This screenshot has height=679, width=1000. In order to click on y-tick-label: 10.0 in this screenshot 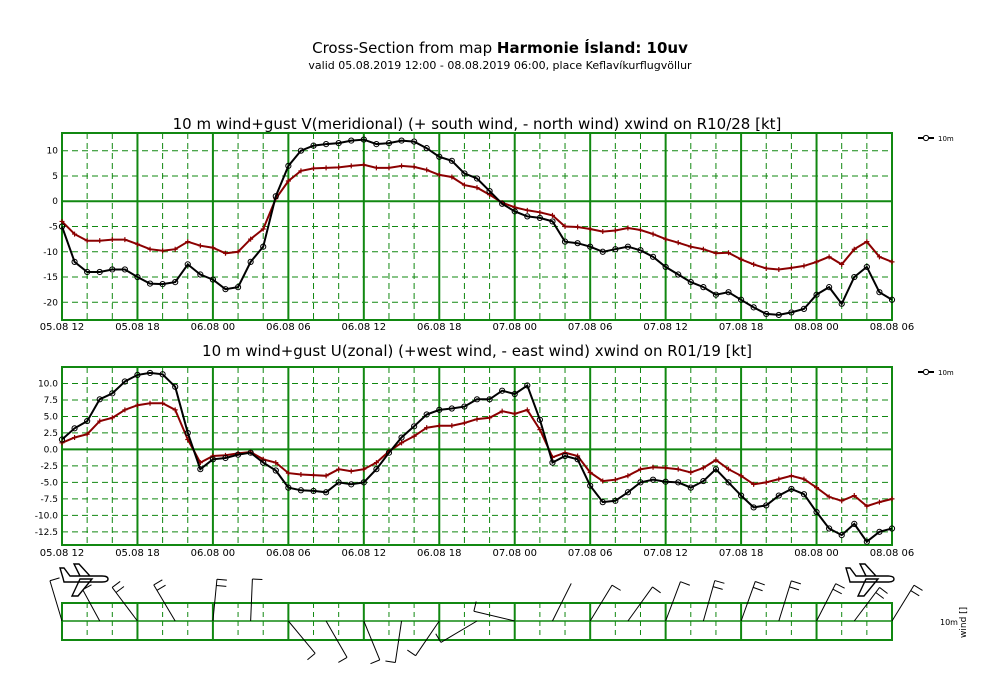, I will do `click(48, 384)`.